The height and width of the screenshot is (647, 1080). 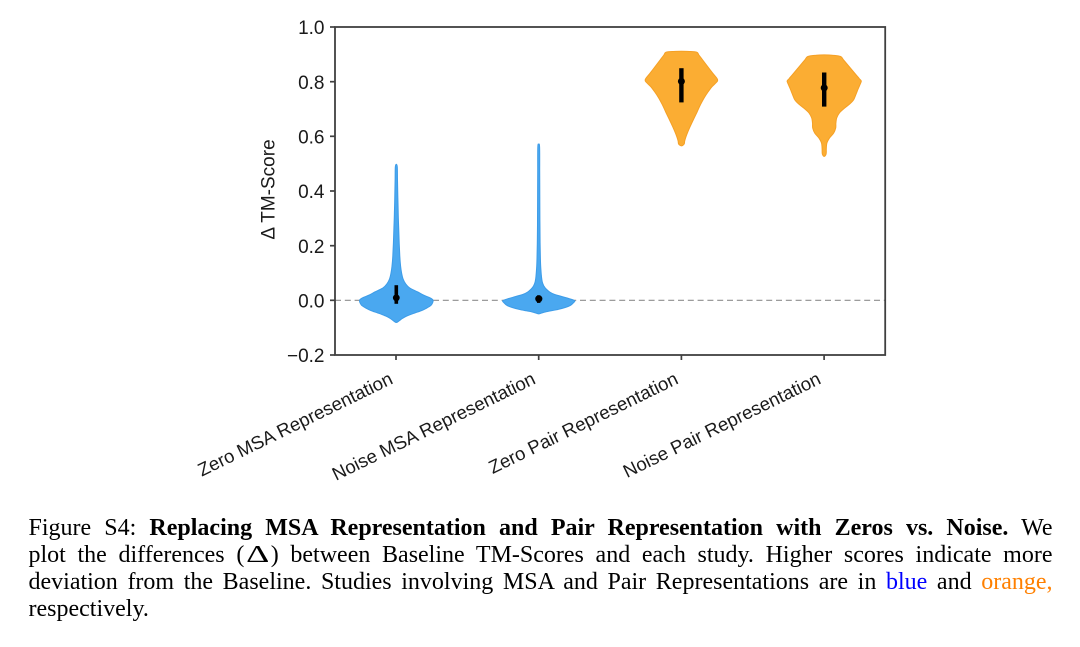 What do you see at coordinates (311, 247) in the screenshot?
I see `svg-text: 0.2` at bounding box center [311, 247].